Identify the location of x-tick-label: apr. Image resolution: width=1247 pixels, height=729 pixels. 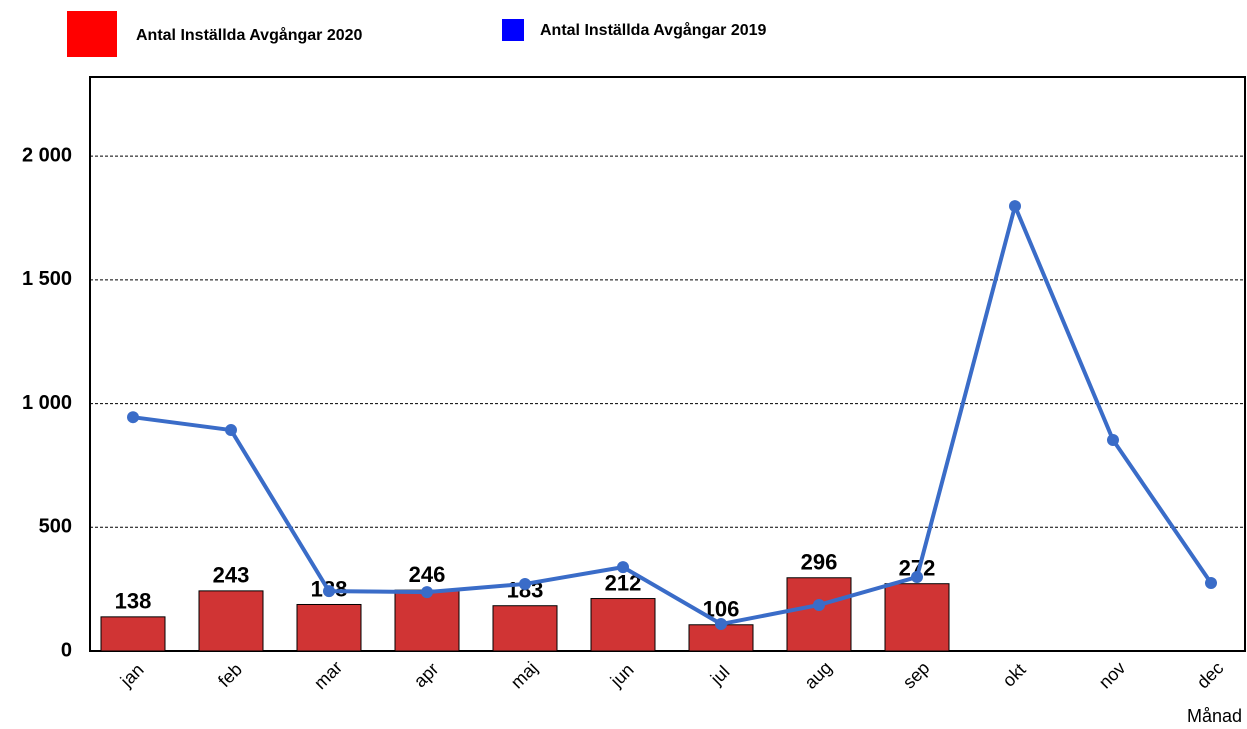
(426, 675).